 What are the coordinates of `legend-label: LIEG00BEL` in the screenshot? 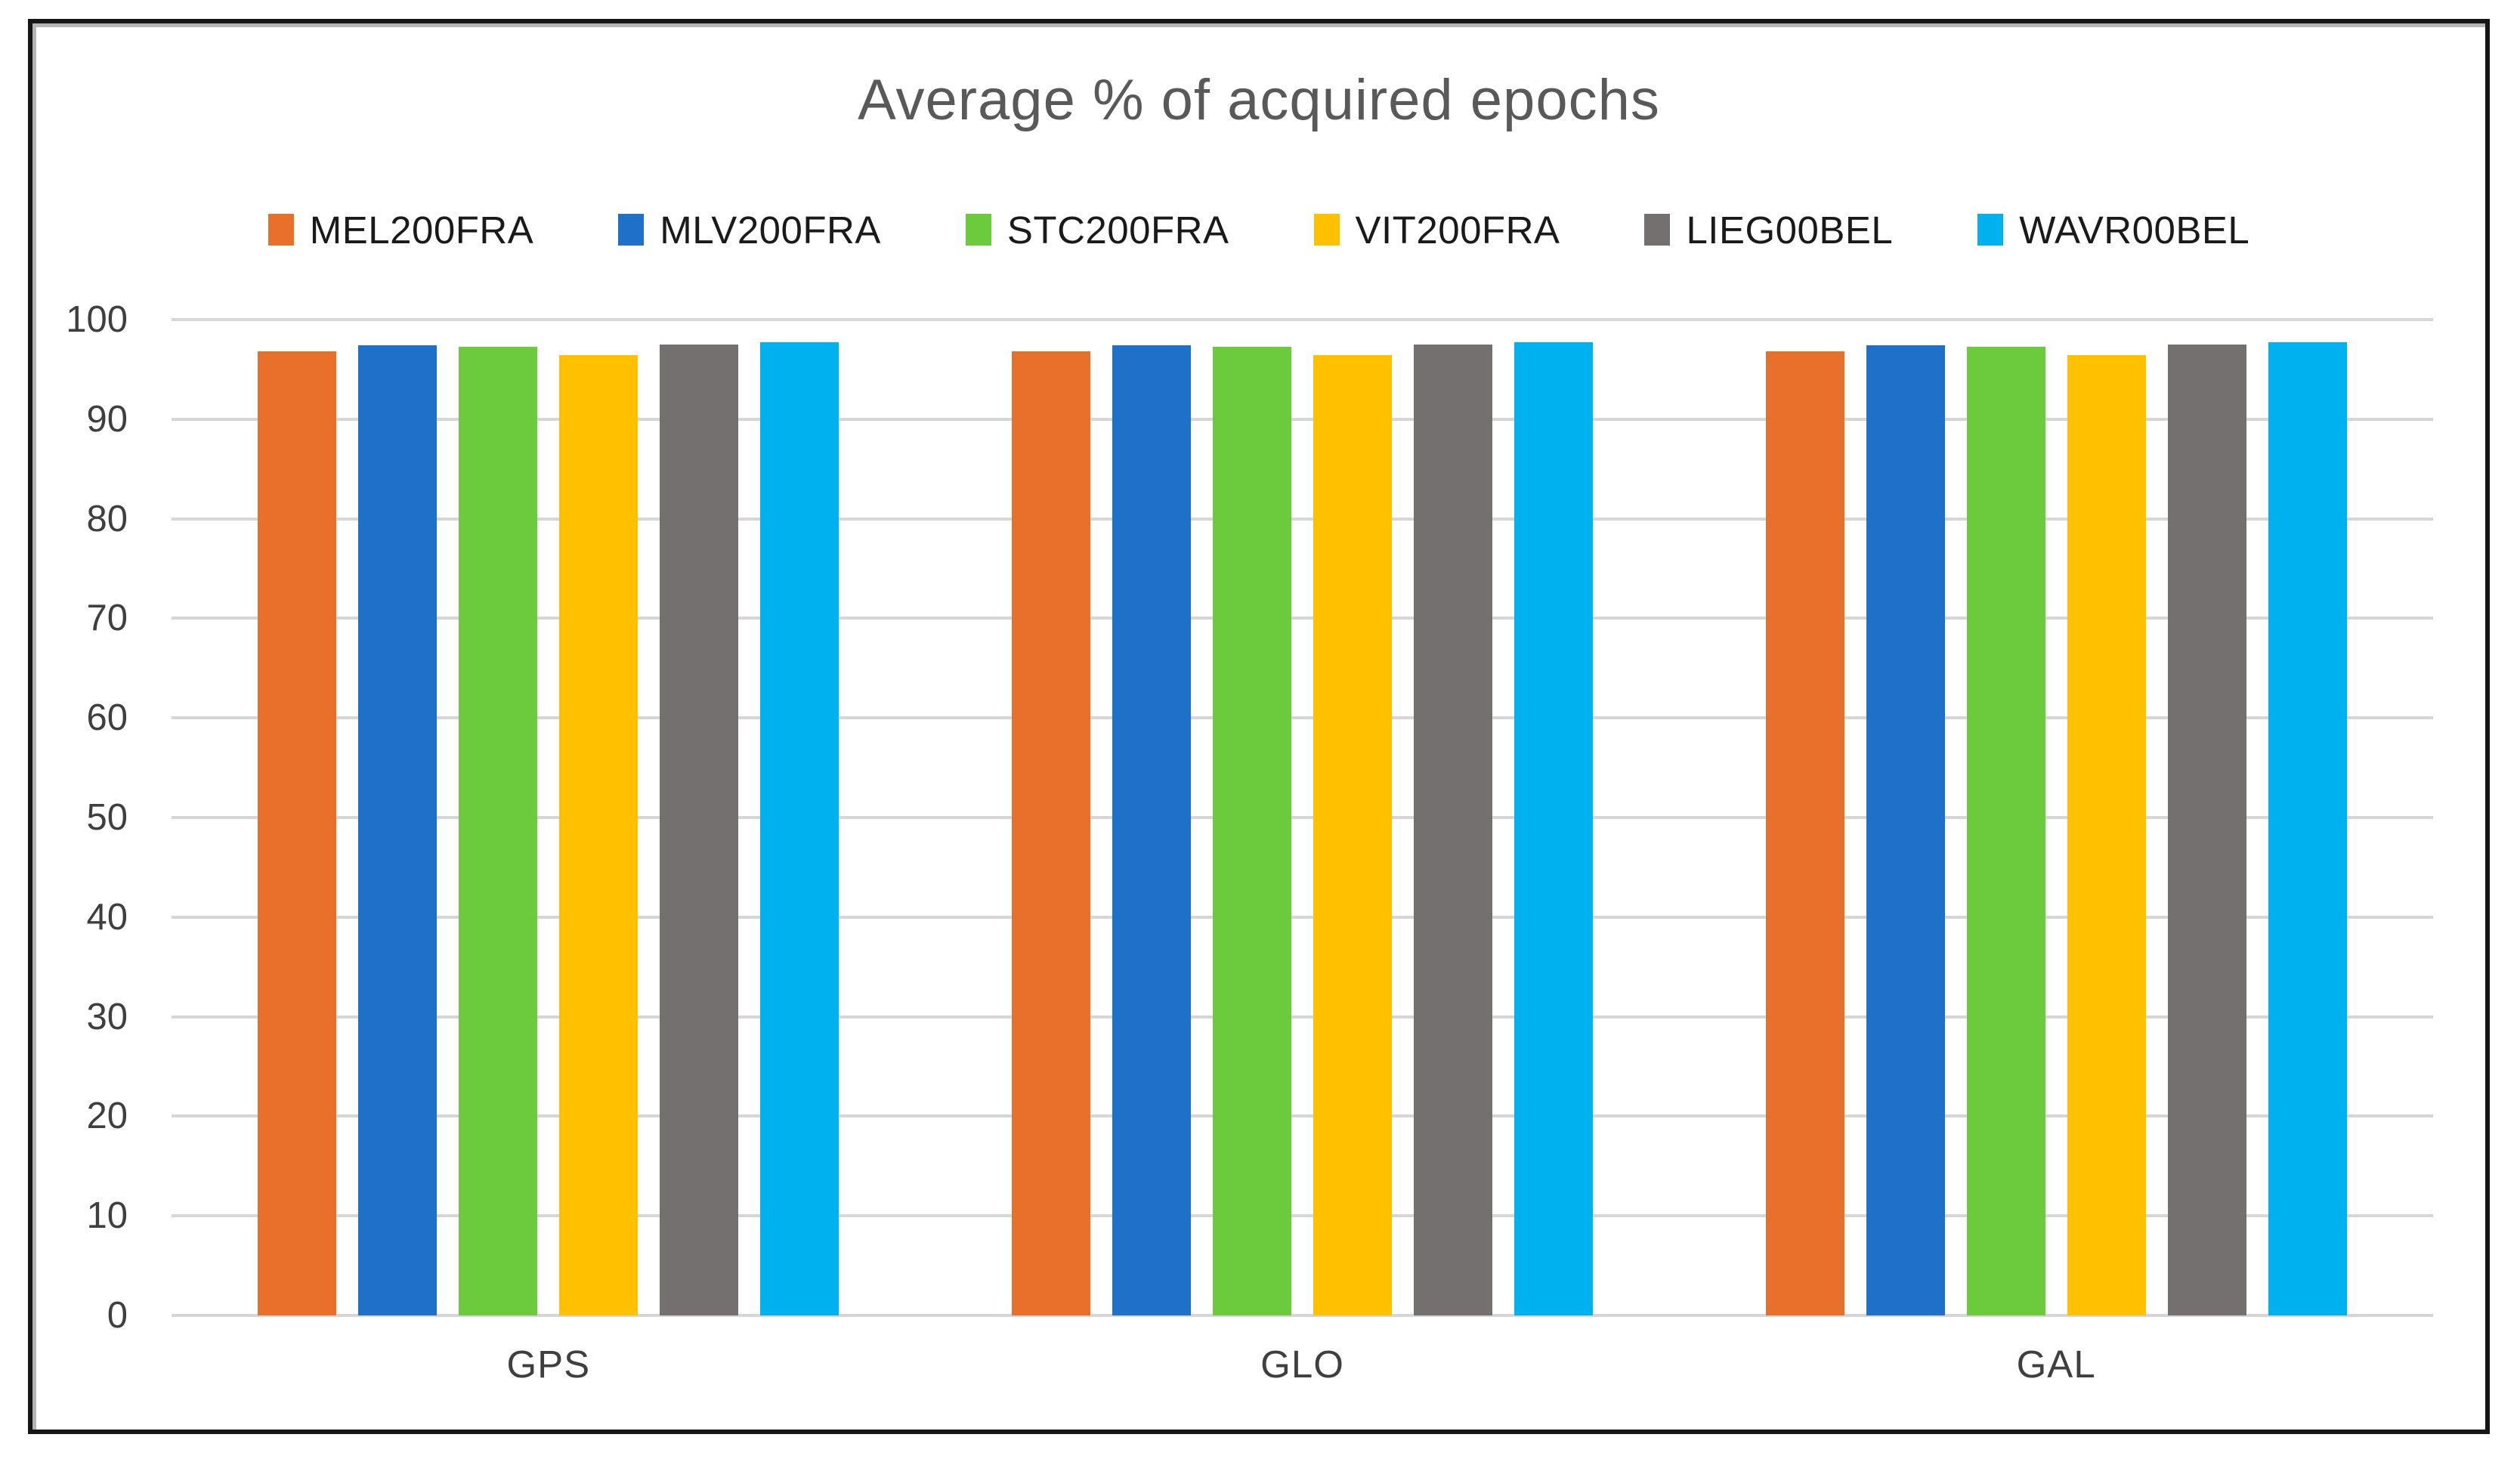 It's located at (1790, 230).